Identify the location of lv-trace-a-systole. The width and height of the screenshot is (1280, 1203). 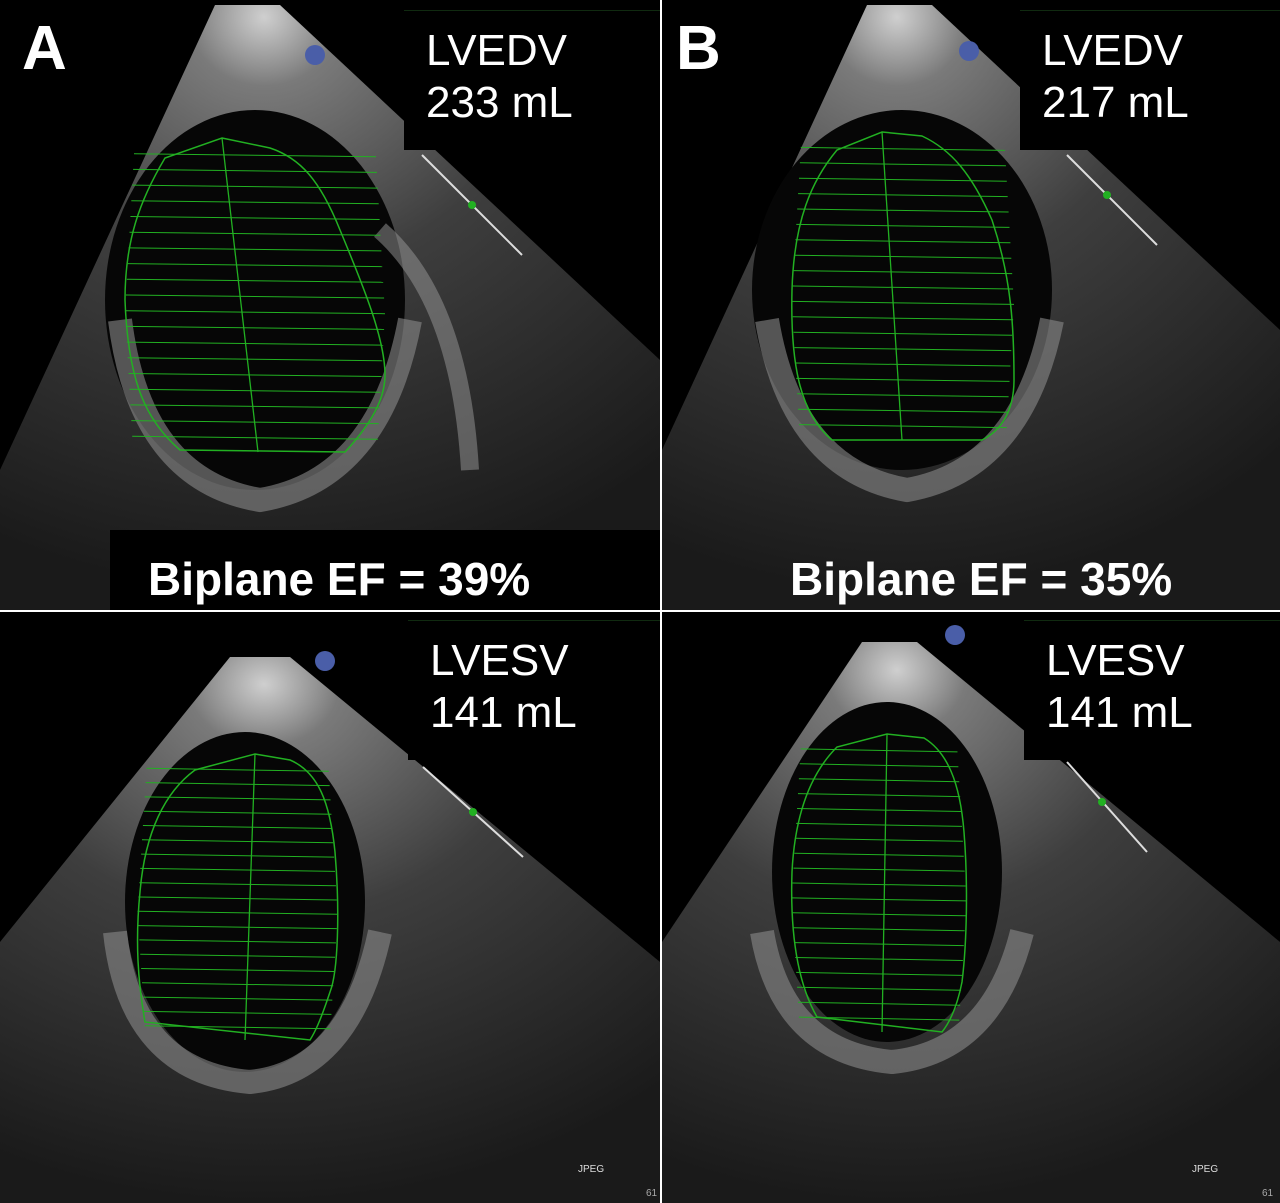
(237, 897).